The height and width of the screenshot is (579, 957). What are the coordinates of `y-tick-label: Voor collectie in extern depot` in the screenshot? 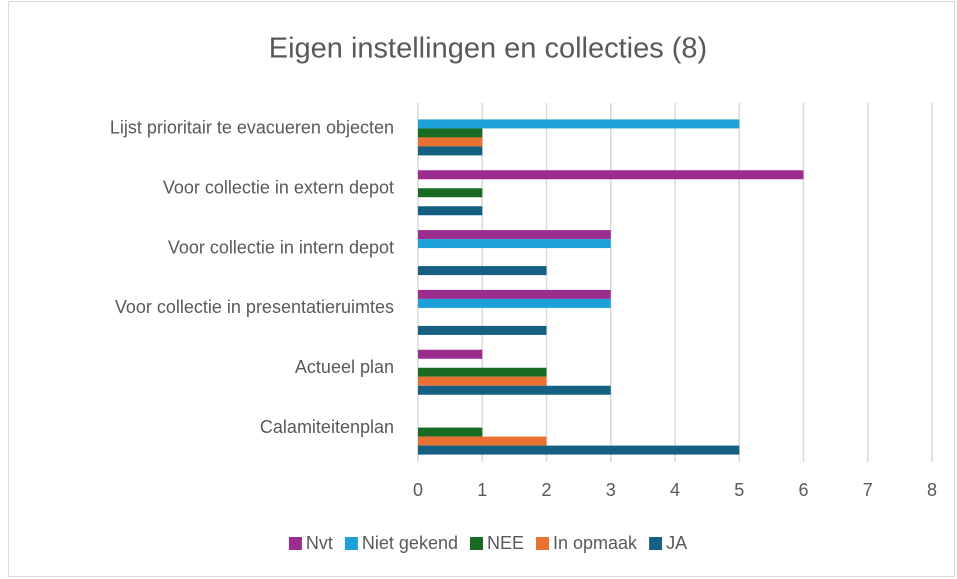 It's located at (278, 188).